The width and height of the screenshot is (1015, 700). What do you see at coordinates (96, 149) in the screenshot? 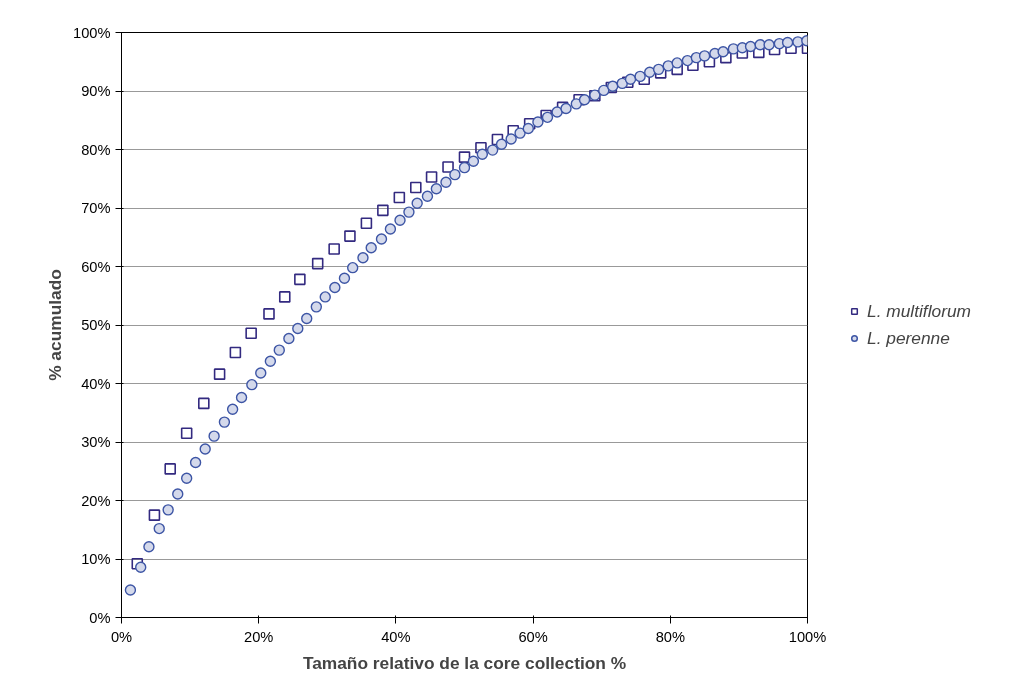
I see `y-tick-label: 80%` at bounding box center [96, 149].